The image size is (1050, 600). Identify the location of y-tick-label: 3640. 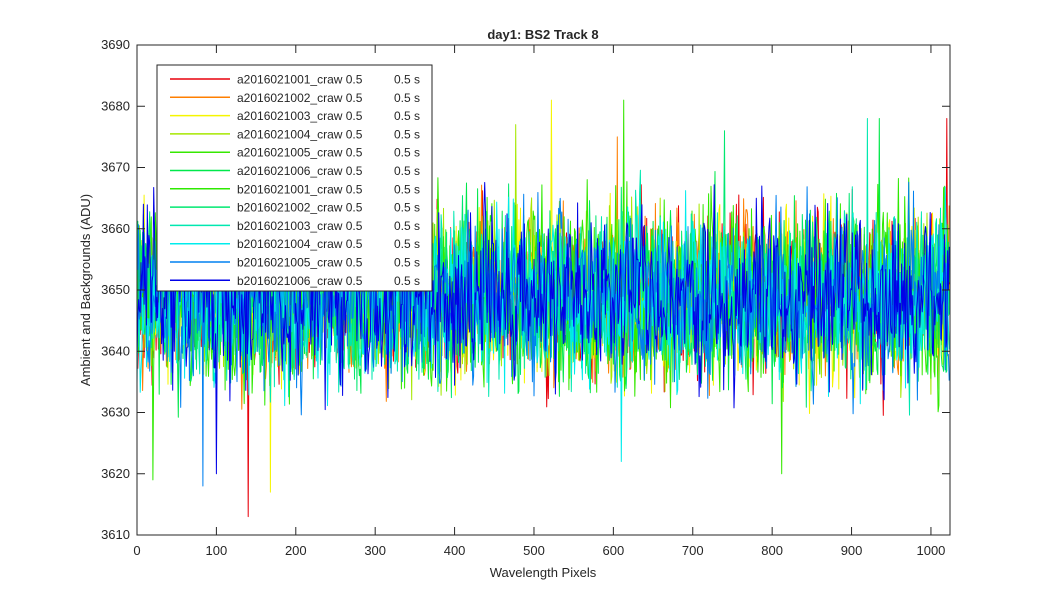
(115, 350).